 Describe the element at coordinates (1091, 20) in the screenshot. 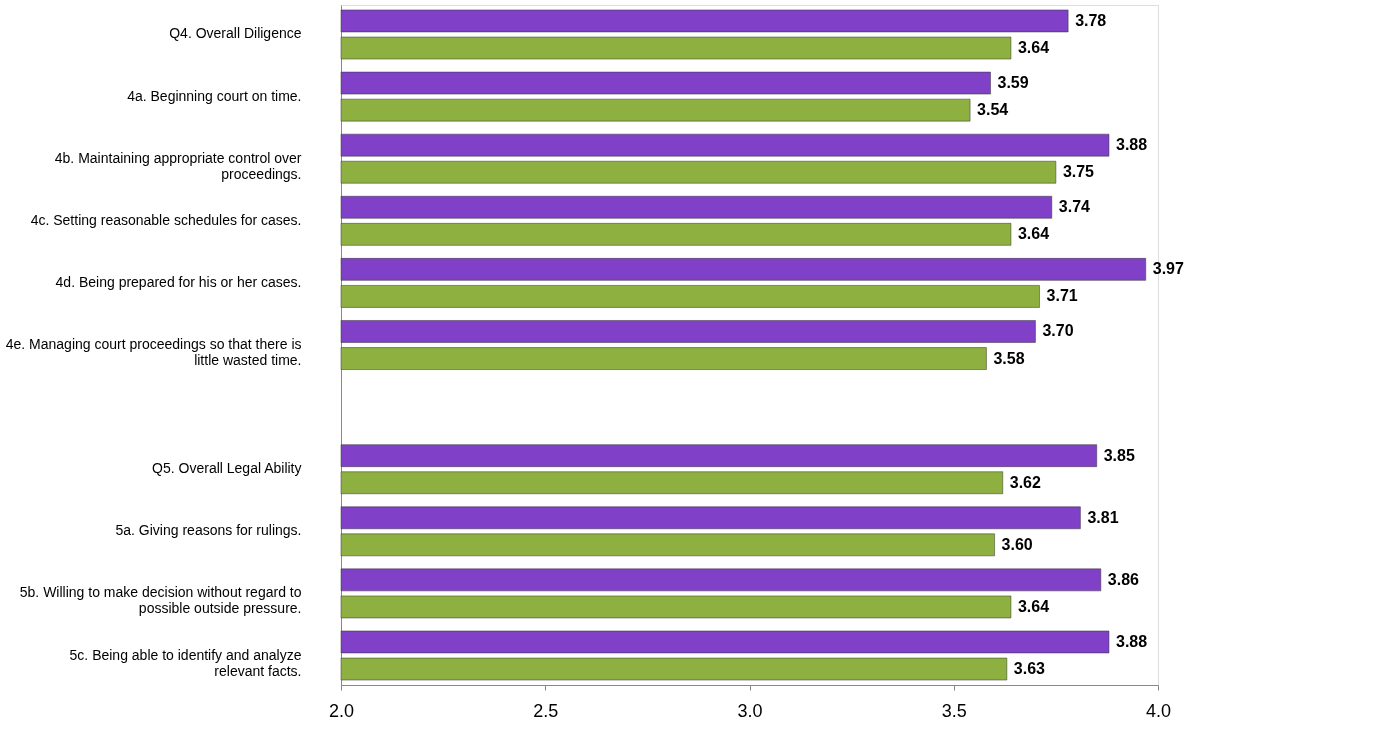

I see `data-label: 3.78` at that location.